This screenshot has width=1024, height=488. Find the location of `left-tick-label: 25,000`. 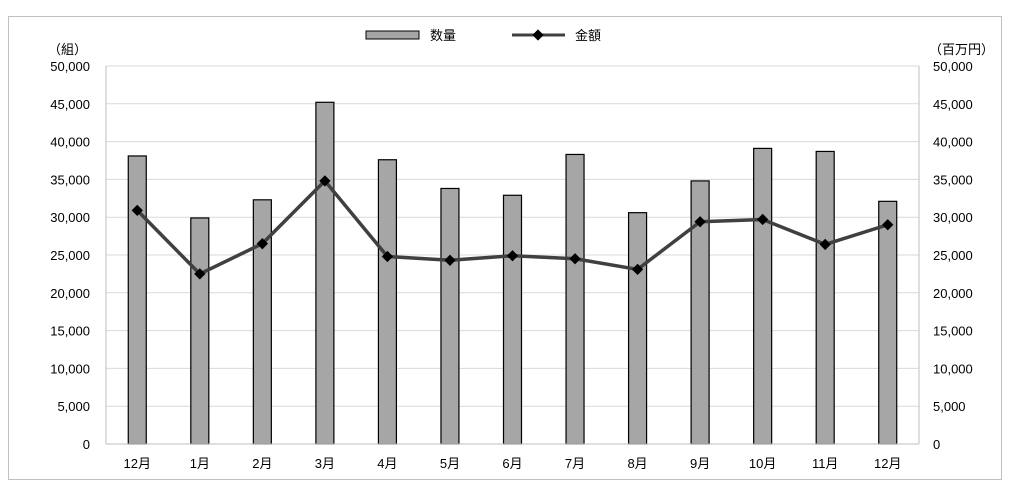

left-tick-label: 25,000 is located at coordinates (70, 255).